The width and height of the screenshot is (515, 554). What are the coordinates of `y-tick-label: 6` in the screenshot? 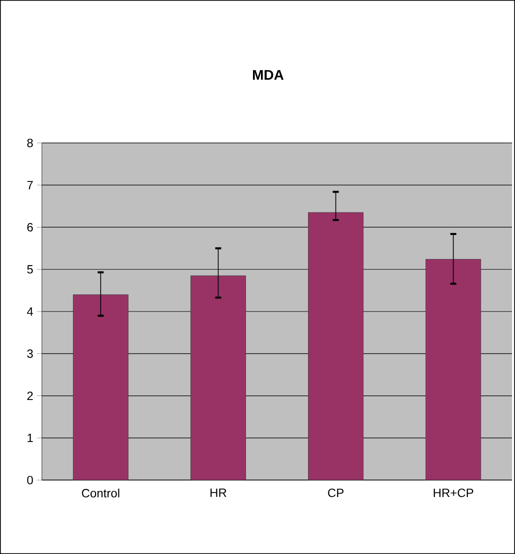 It's located at (30, 227).